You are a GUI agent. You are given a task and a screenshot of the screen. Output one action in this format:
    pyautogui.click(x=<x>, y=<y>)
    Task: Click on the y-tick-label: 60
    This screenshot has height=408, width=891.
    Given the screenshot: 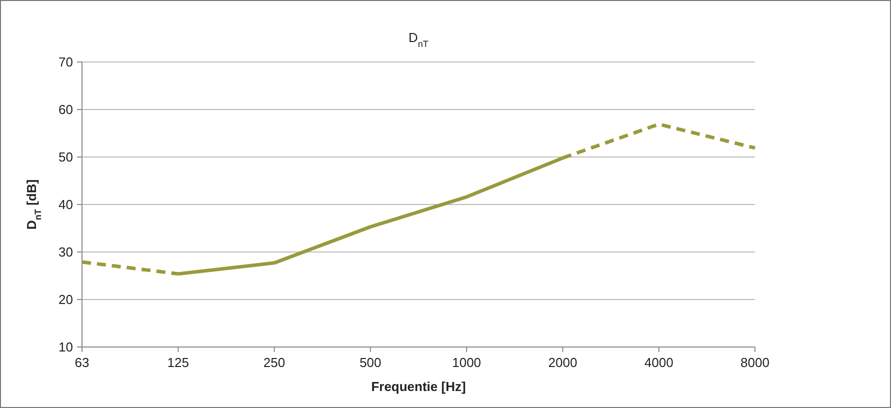 What is the action you would take?
    pyautogui.click(x=65, y=110)
    